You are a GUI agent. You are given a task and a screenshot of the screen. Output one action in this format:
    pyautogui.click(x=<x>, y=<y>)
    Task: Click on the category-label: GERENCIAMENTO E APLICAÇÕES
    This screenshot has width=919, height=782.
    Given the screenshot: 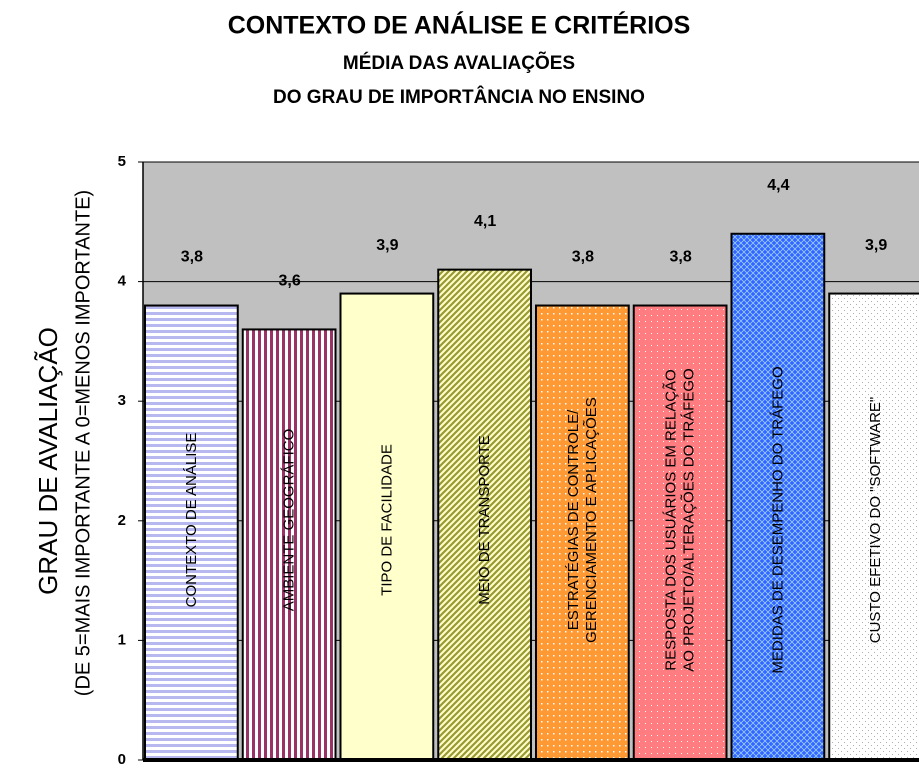 What is the action you would take?
    pyautogui.click(x=591, y=520)
    